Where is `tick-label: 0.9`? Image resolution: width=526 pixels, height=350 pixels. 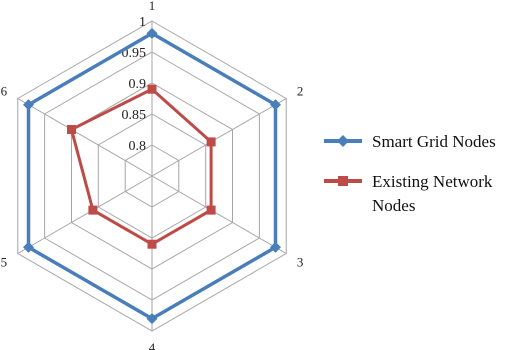 tick-label: 0.9 is located at coordinates (138, 84).